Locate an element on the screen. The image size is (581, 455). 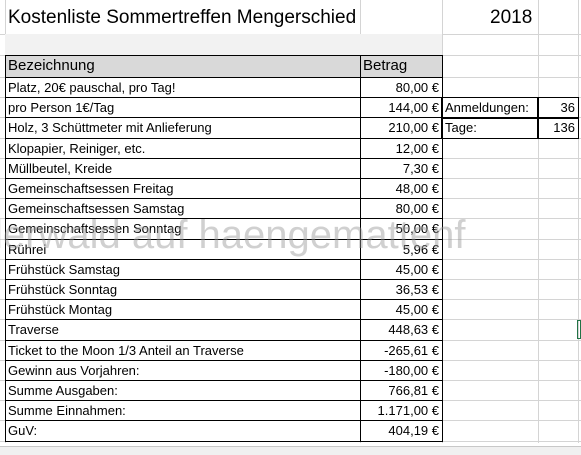
cell-label: GuV: is located at coordinates (23, 431).